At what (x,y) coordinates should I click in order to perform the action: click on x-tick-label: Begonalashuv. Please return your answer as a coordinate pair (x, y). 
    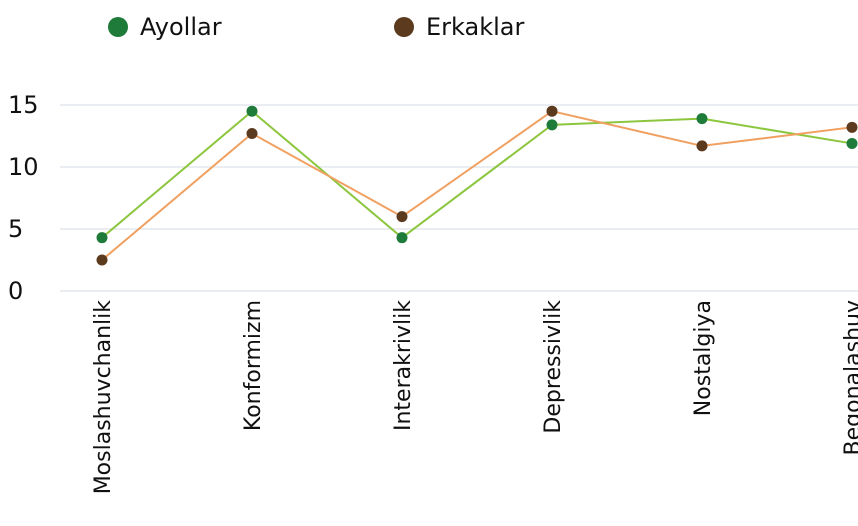
    Looking at the image, I should click on (849, 377).